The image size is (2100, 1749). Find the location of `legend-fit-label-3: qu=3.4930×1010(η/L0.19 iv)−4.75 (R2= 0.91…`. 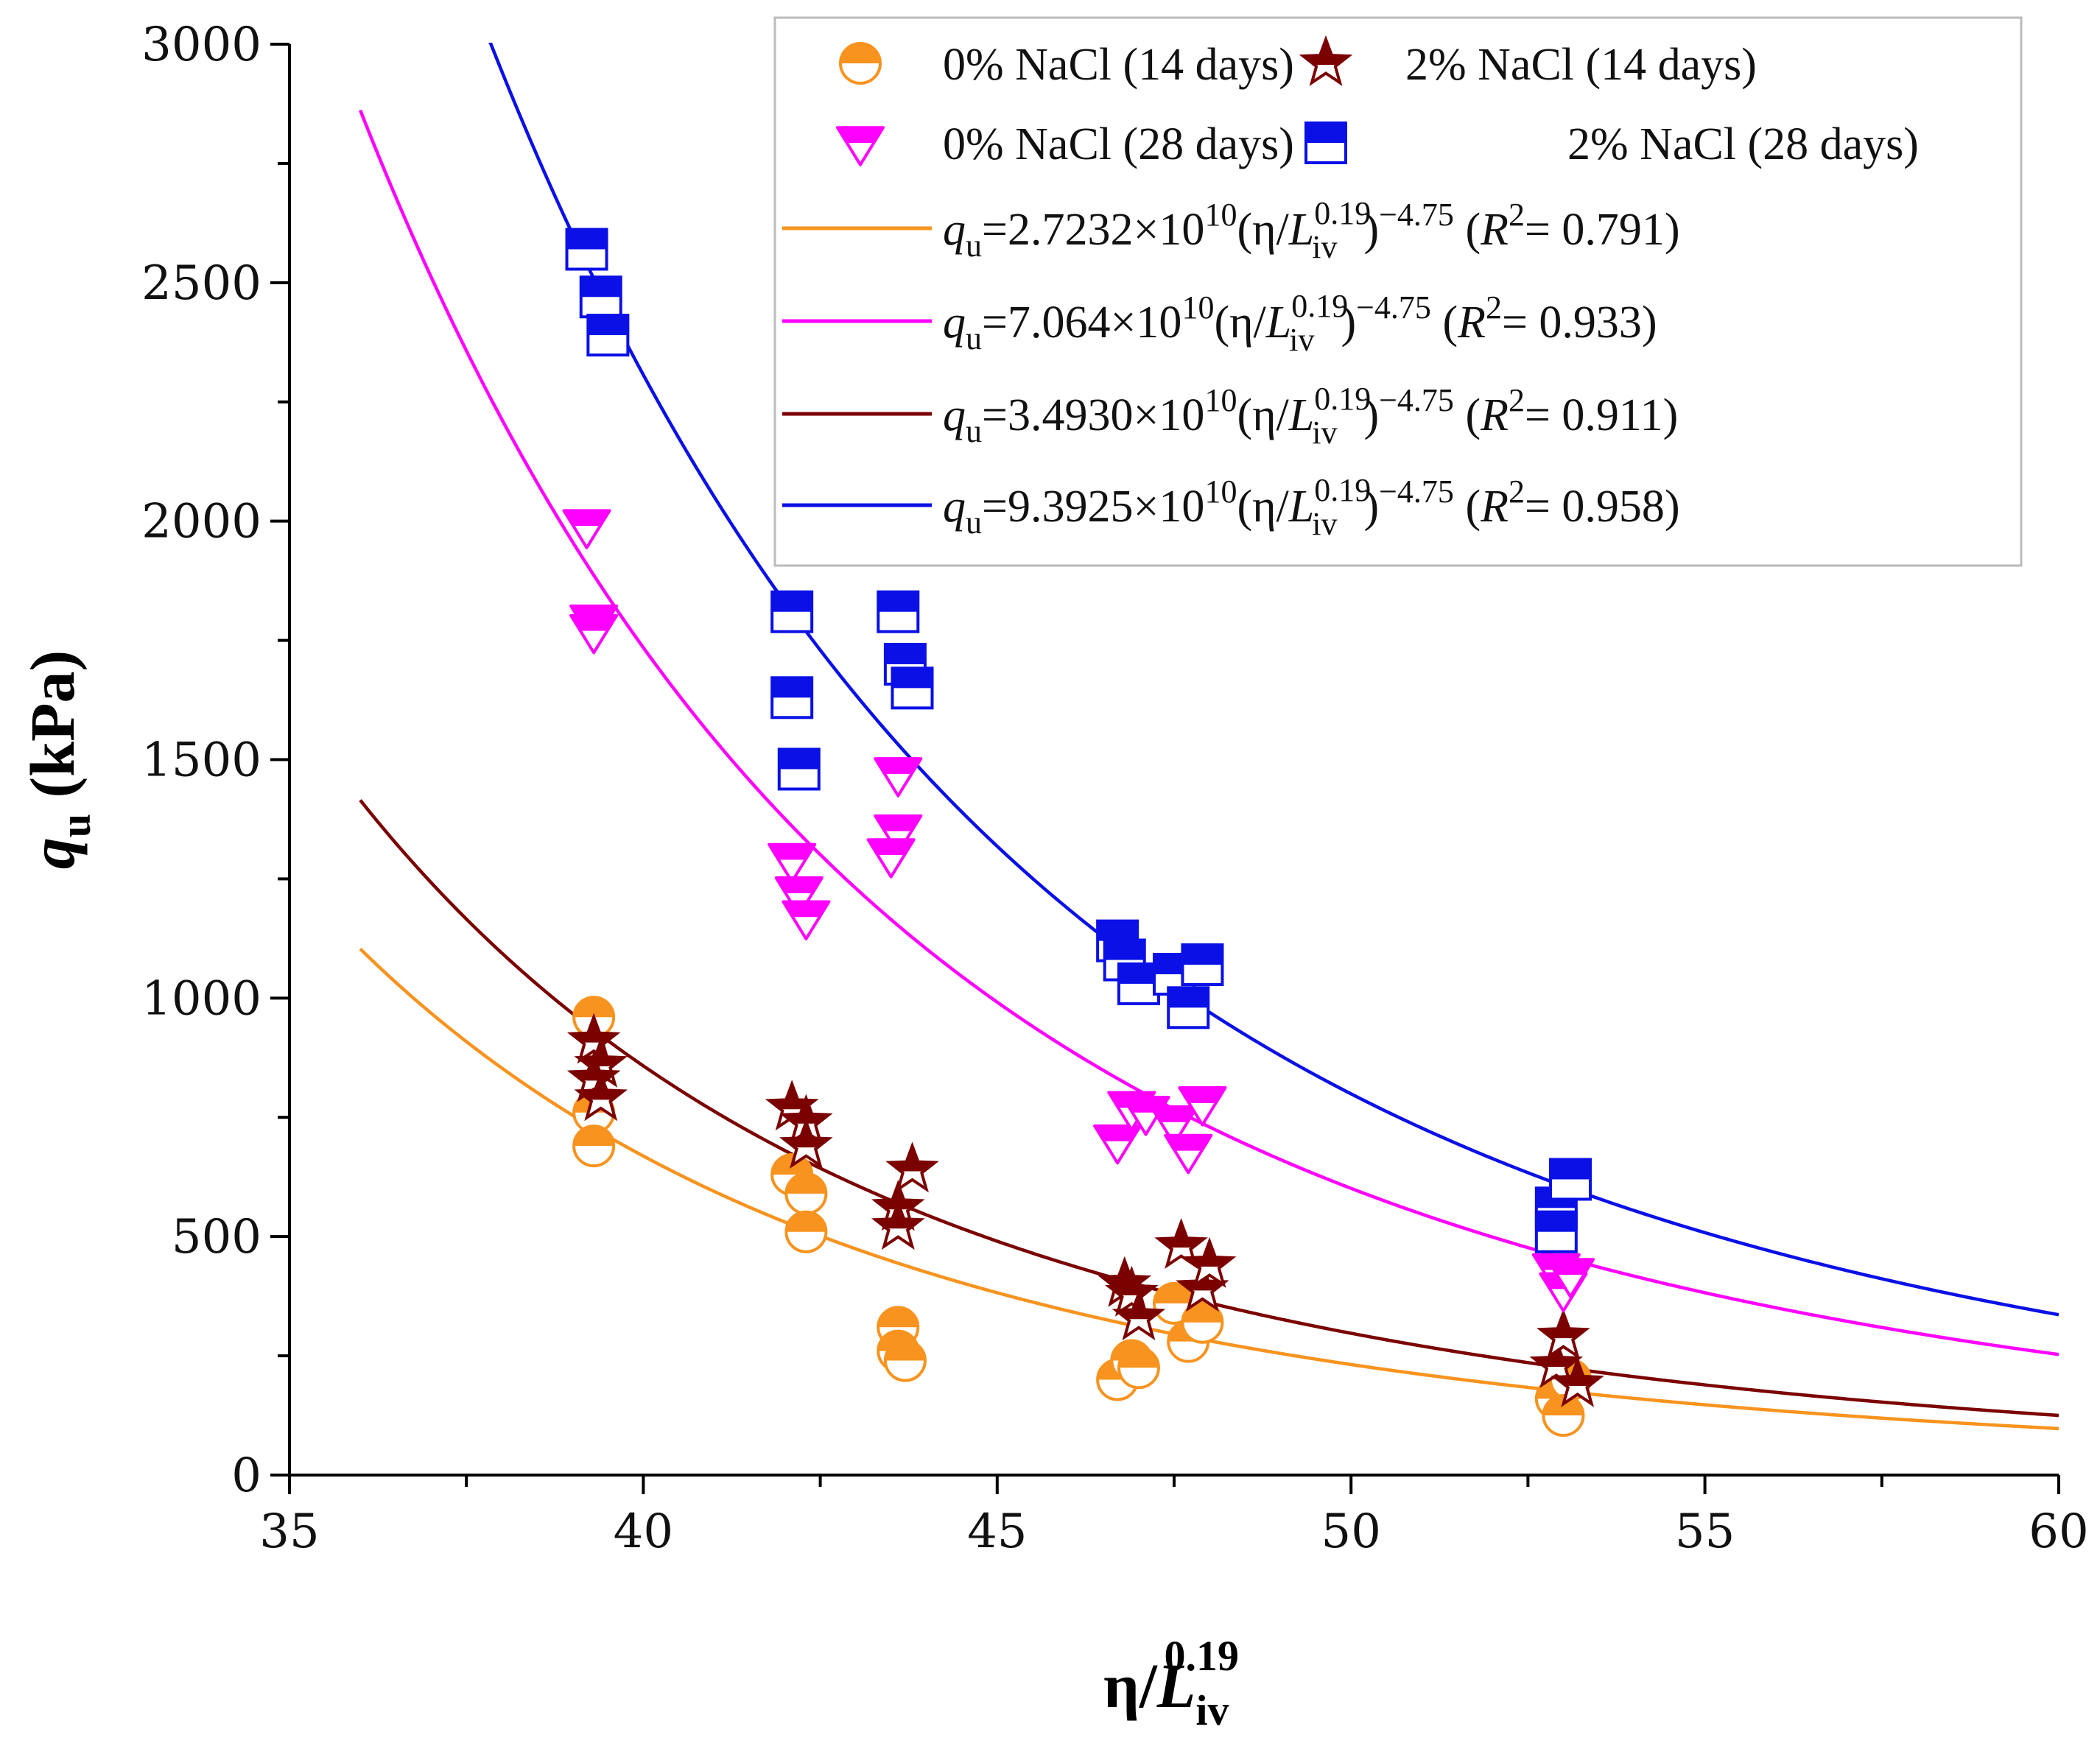

legend-fit-label-3: qu=3.4930×1010(η/L0.19 iv)−4.75 (R2= 0.91… is located at coordinates (1311, 416).